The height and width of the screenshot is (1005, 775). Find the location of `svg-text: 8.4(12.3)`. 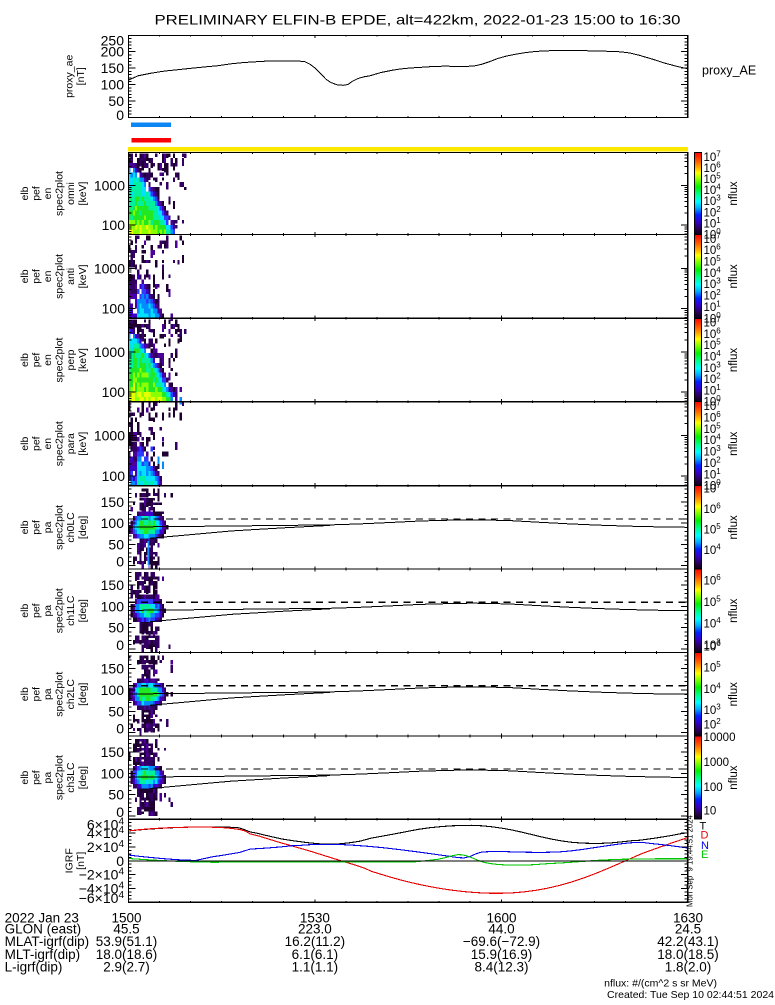

svg-text: 8.4(12.3) is located at coordinates (501, 967).